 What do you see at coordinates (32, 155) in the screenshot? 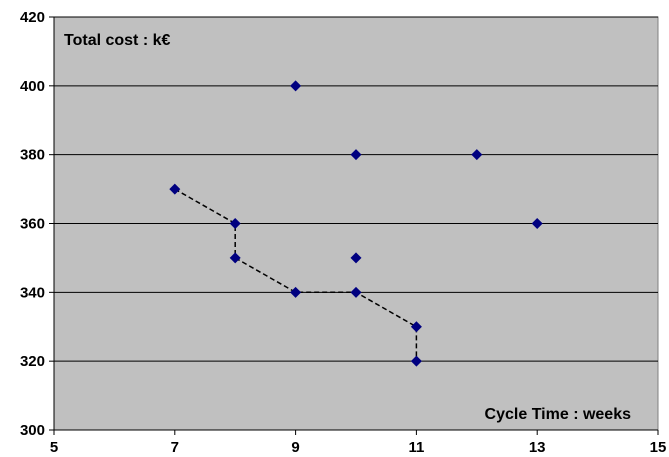
I see `y-tick-label: 380` at bounding box center [32, 155].